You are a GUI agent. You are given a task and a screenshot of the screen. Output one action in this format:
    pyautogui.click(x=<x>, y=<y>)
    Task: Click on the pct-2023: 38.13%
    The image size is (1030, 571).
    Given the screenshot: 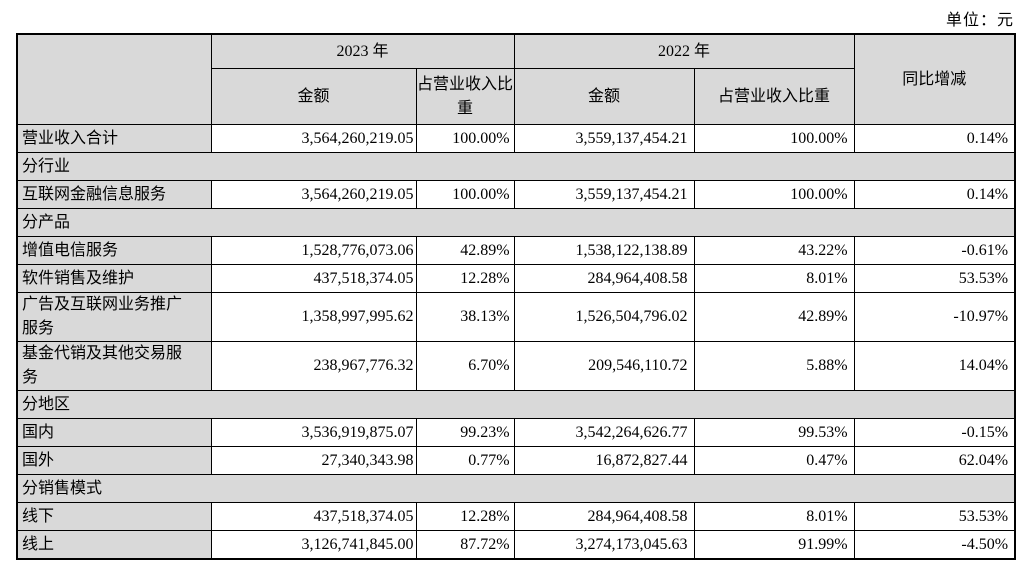 What is the action you would take?
    pyautogui.click(x=465, y=317)
    